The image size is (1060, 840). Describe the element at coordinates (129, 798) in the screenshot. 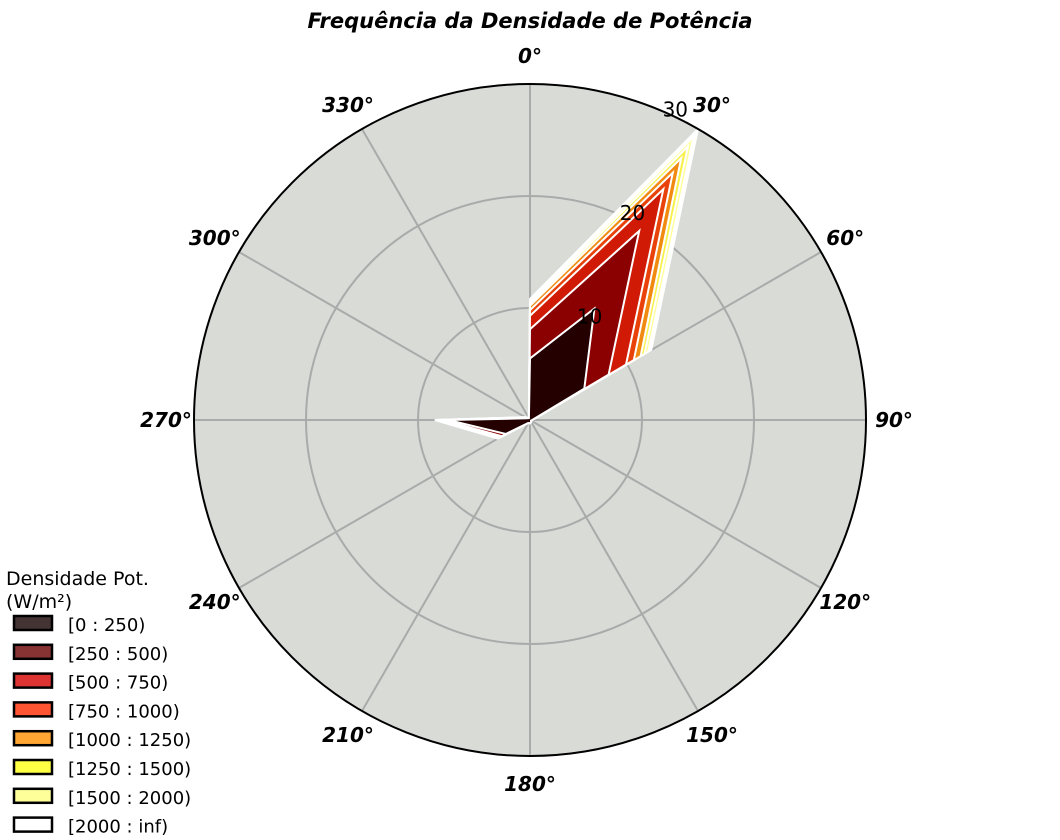

I see `legend-label: [1500 : 2000)` at that location.